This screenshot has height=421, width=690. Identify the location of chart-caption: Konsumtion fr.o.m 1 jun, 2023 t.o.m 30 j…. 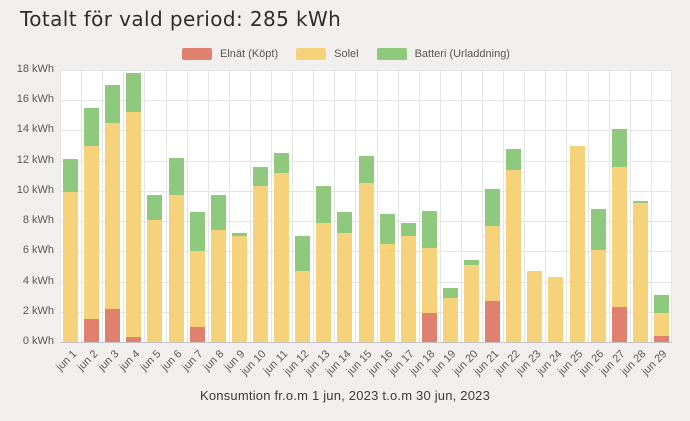
(345, 395).